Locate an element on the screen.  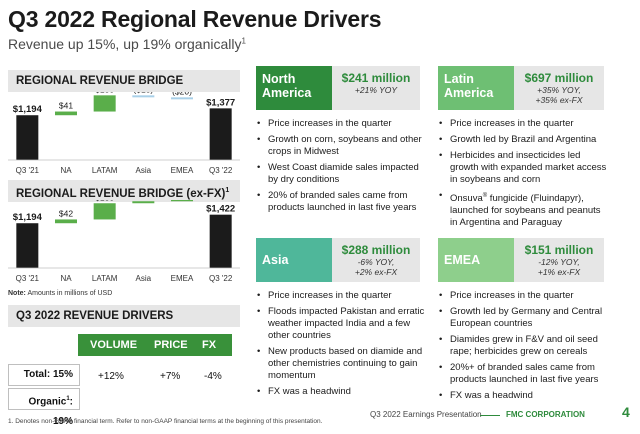
registered-mark: ® is located at coordinates (485, 196).